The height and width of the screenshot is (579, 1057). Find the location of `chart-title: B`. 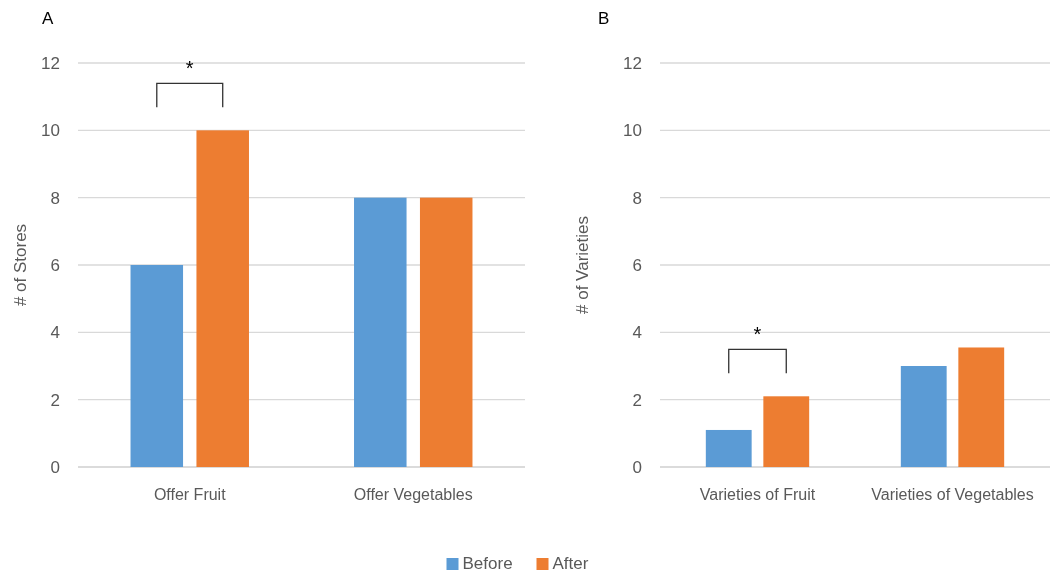

chart-title: B is located at coordinates (604, 18).